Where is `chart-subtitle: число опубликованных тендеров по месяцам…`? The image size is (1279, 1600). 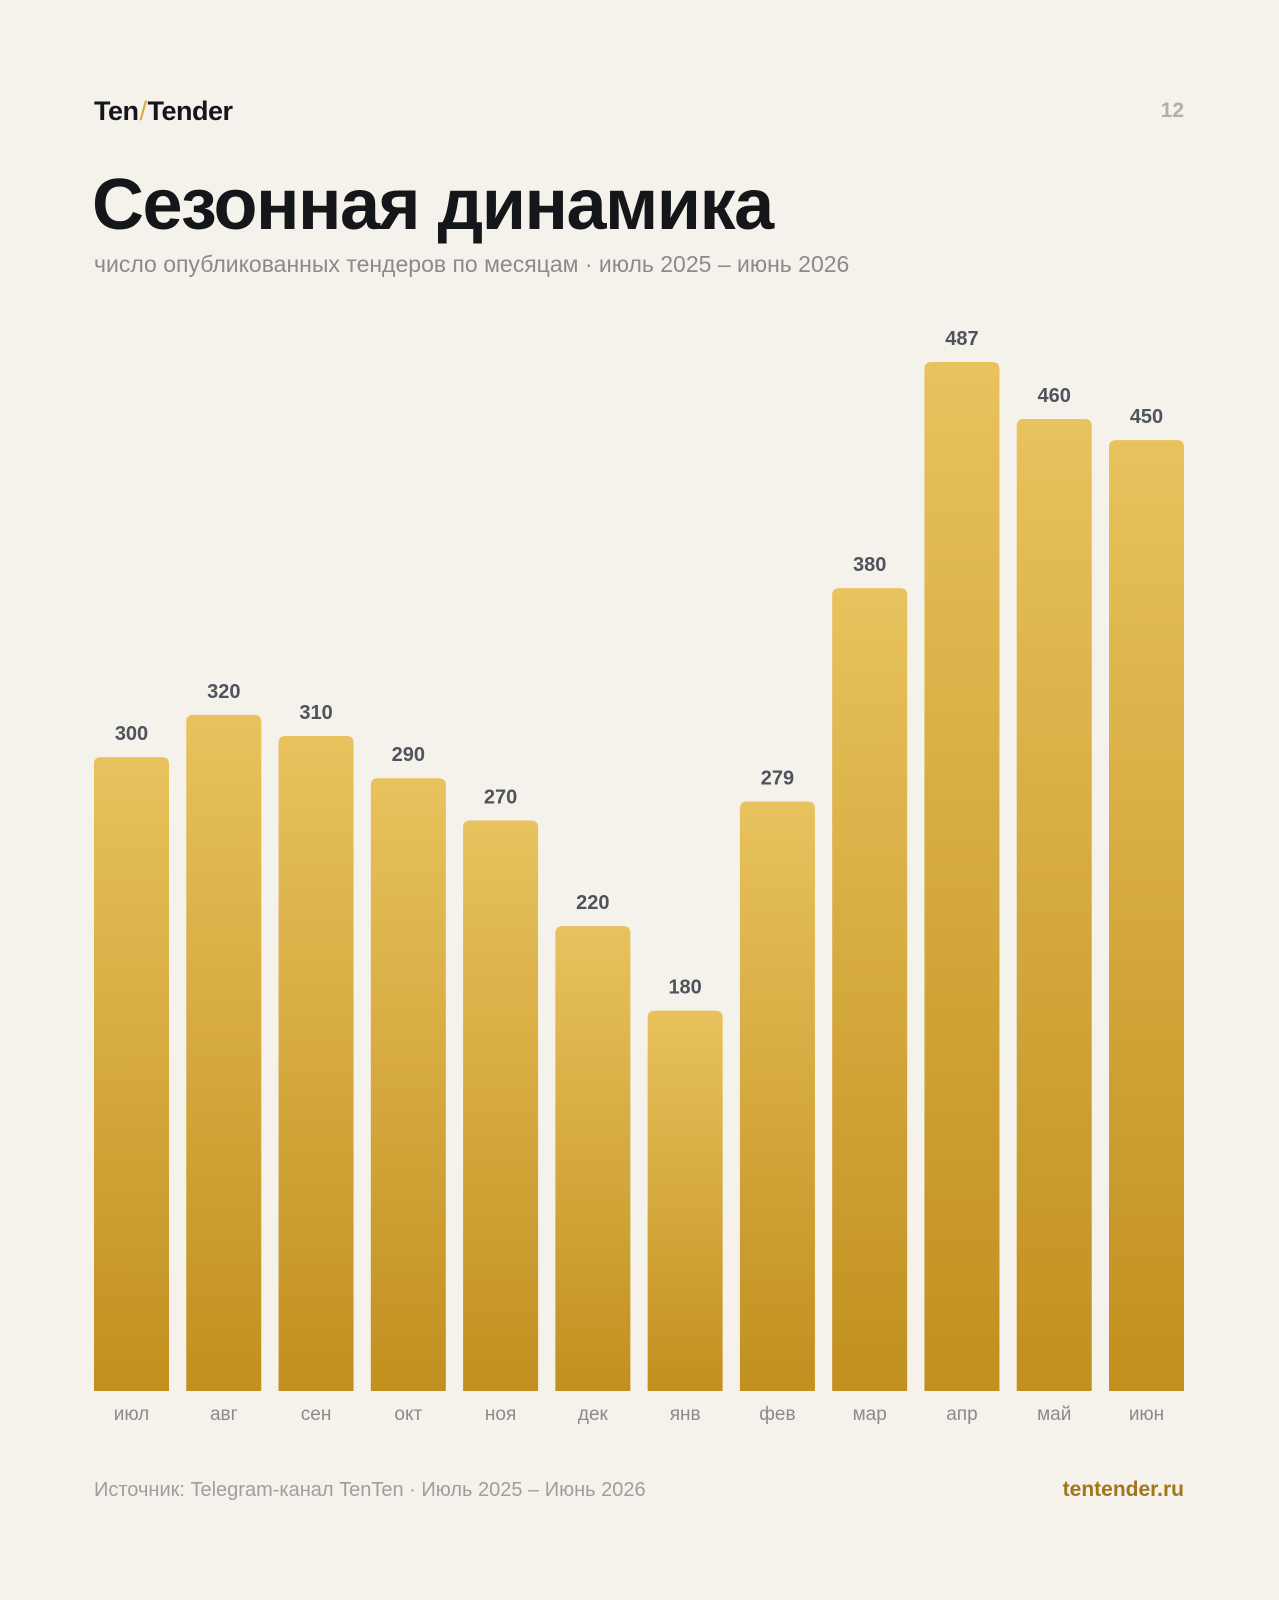 chart-subtitle: число опубликованных тендеров по месяцам… is located at coordinates (472, 264).